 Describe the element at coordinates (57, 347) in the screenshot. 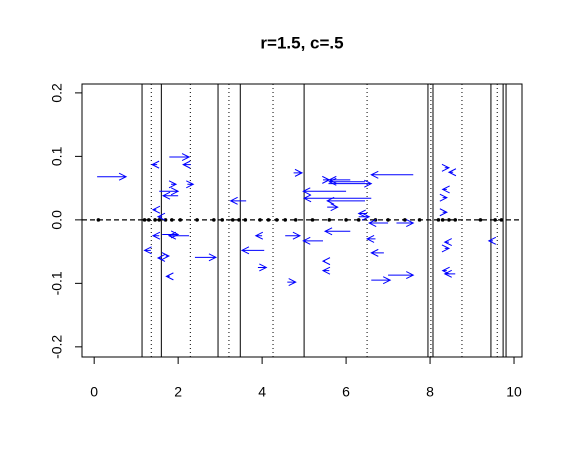

I see `y-tick-label: -0.2` at that location.